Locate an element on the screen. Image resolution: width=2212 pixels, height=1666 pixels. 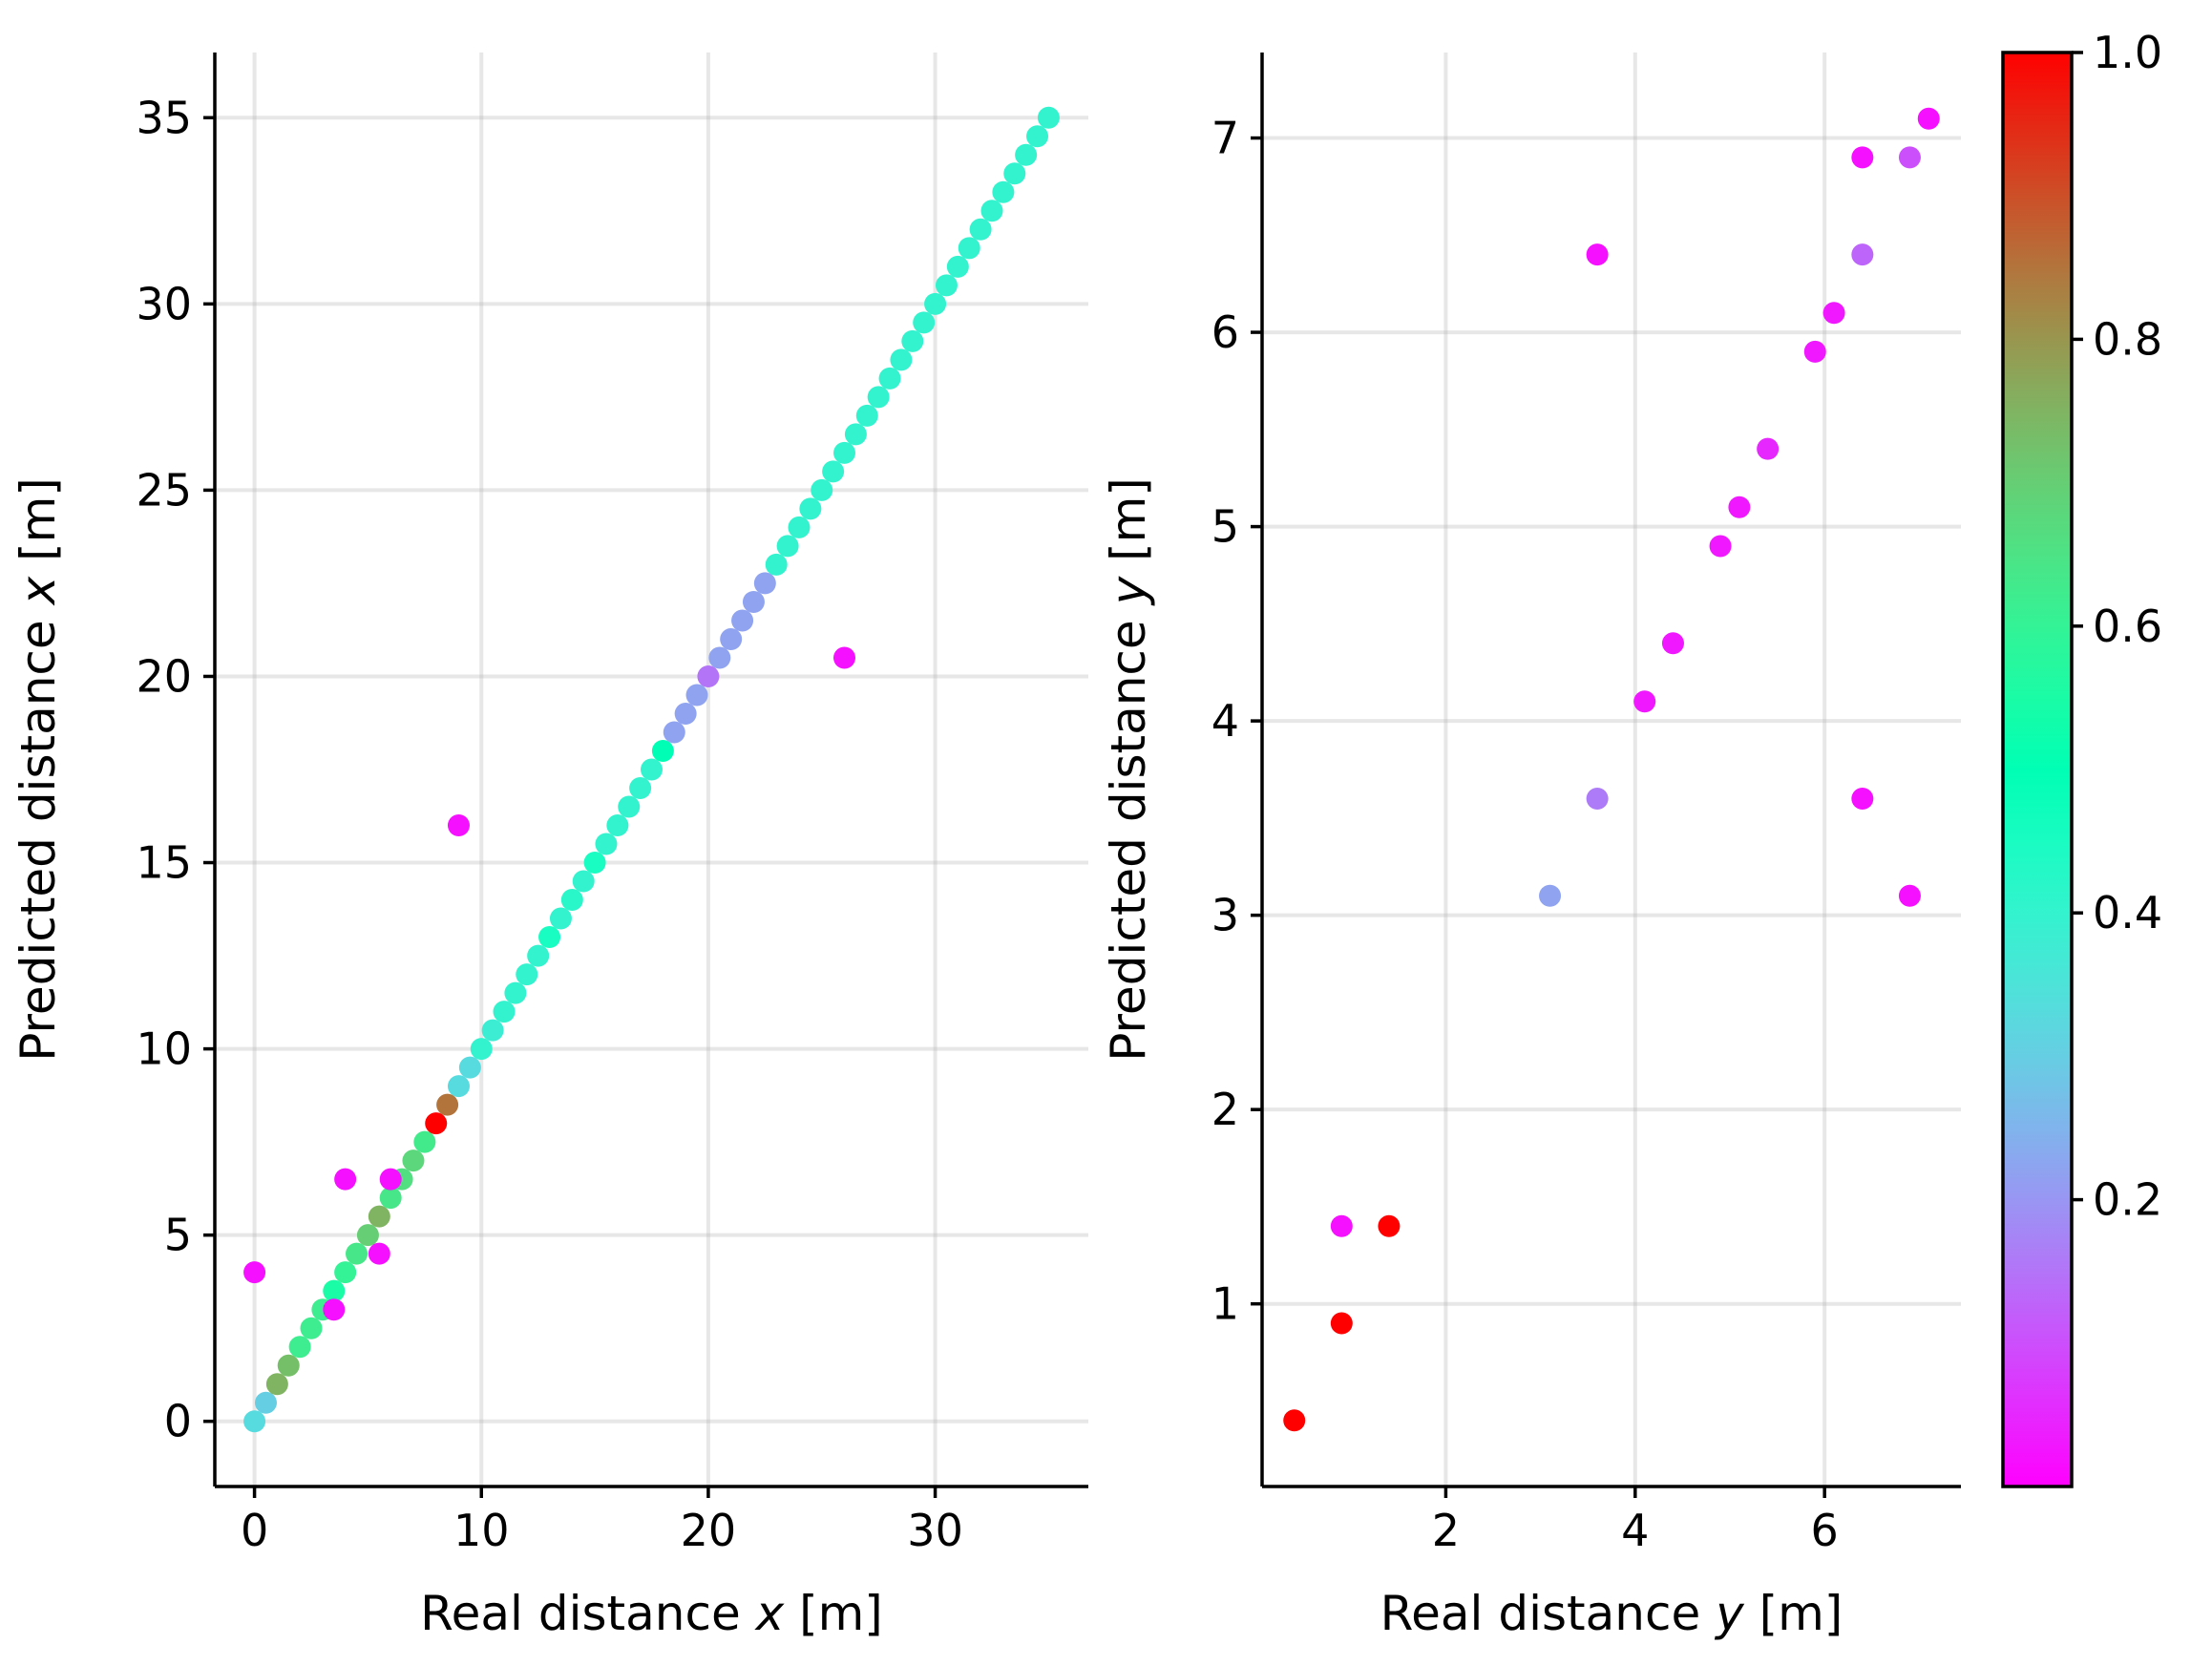
colorbar-tick-label: 0.8 is located at coordinates (2128, 339).